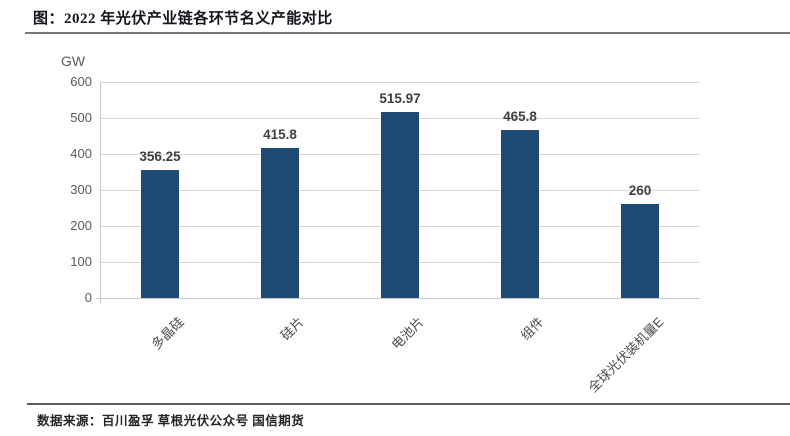  I want to click on bar-value-label: 465.8, so click(520, 117).